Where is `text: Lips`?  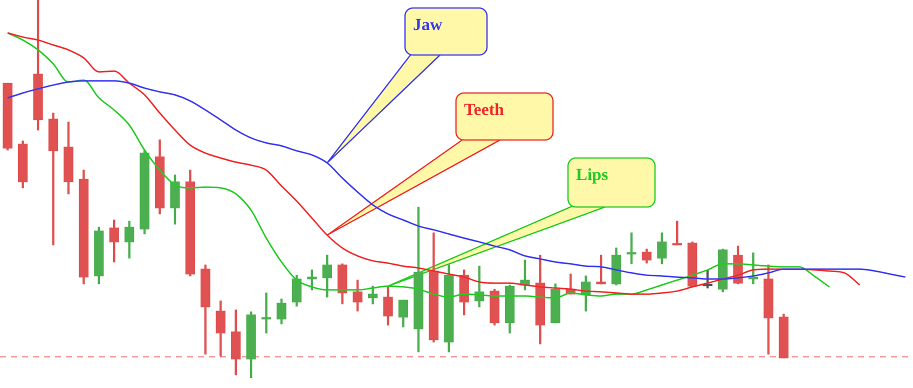 text: Lips is located at coordinates (592, 174).